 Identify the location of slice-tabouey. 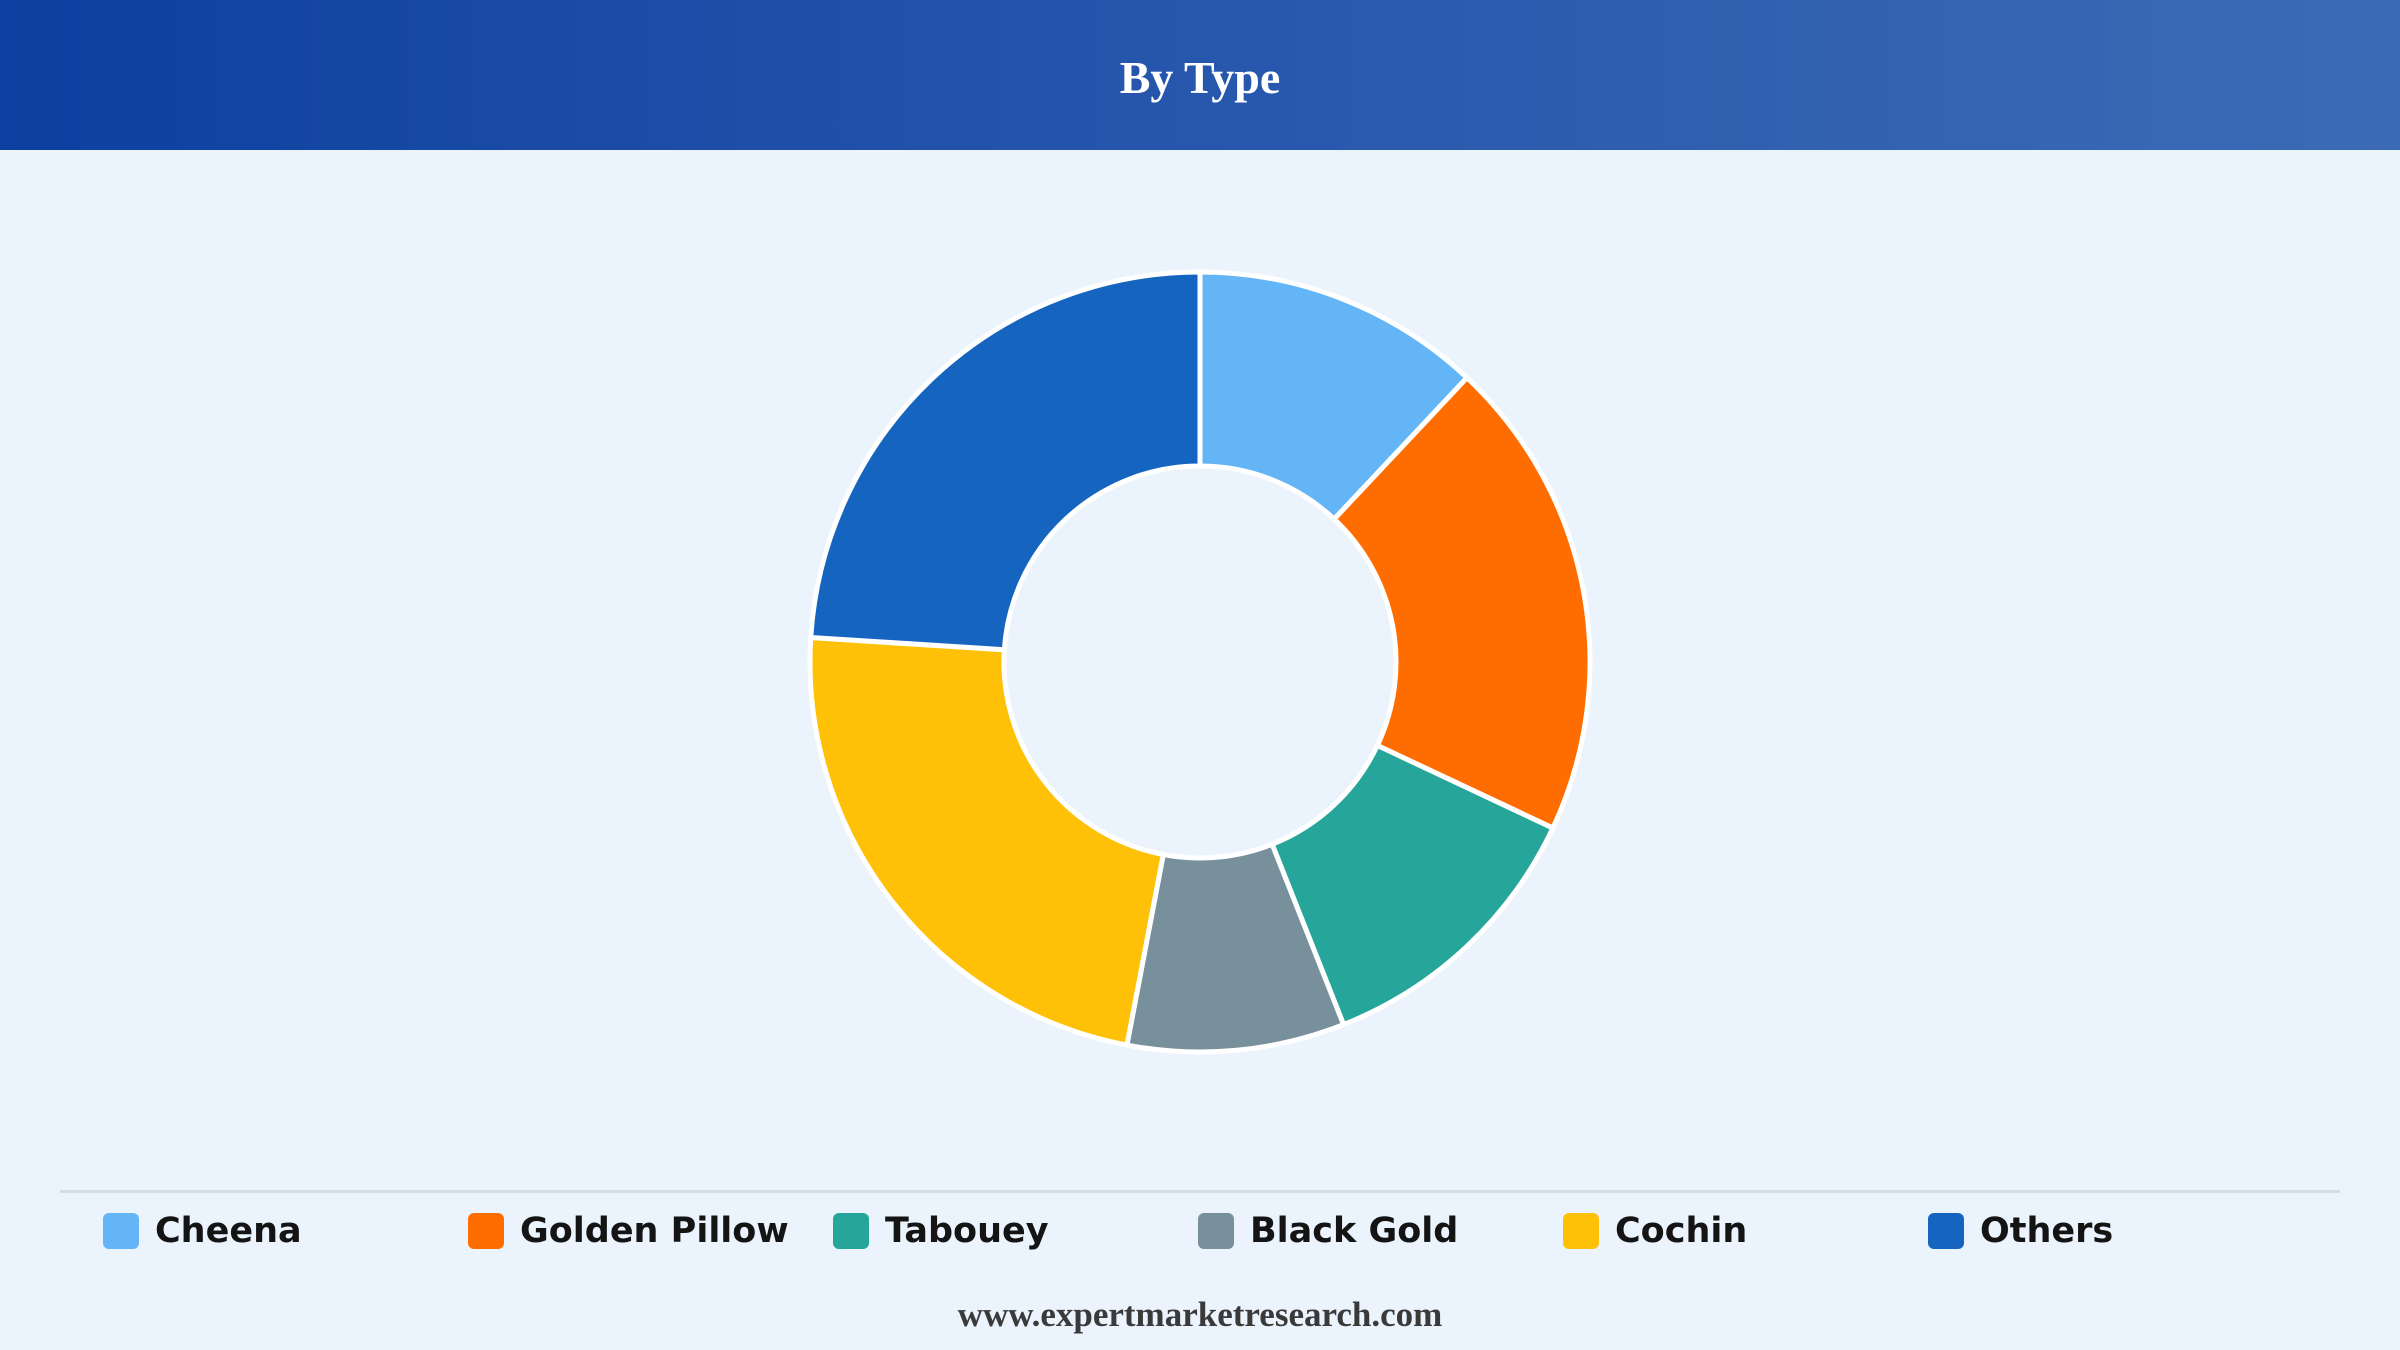
(1412, 885).